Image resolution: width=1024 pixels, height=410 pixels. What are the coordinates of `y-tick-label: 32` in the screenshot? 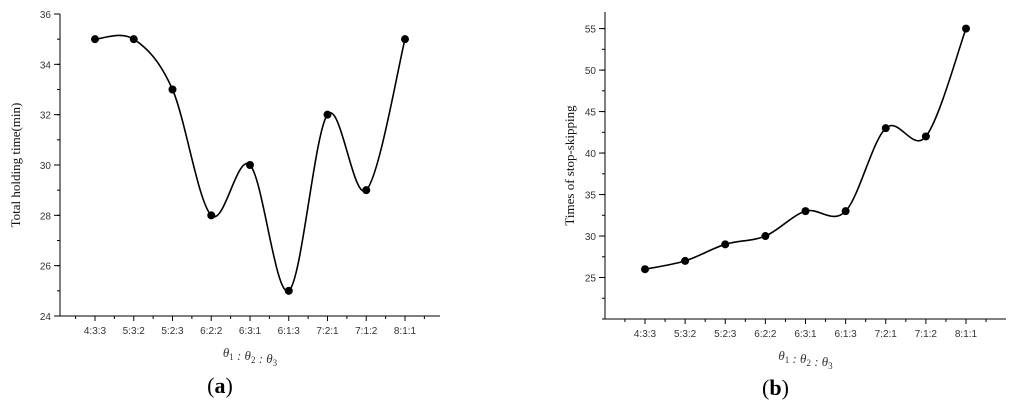 It's located at (46, 116).